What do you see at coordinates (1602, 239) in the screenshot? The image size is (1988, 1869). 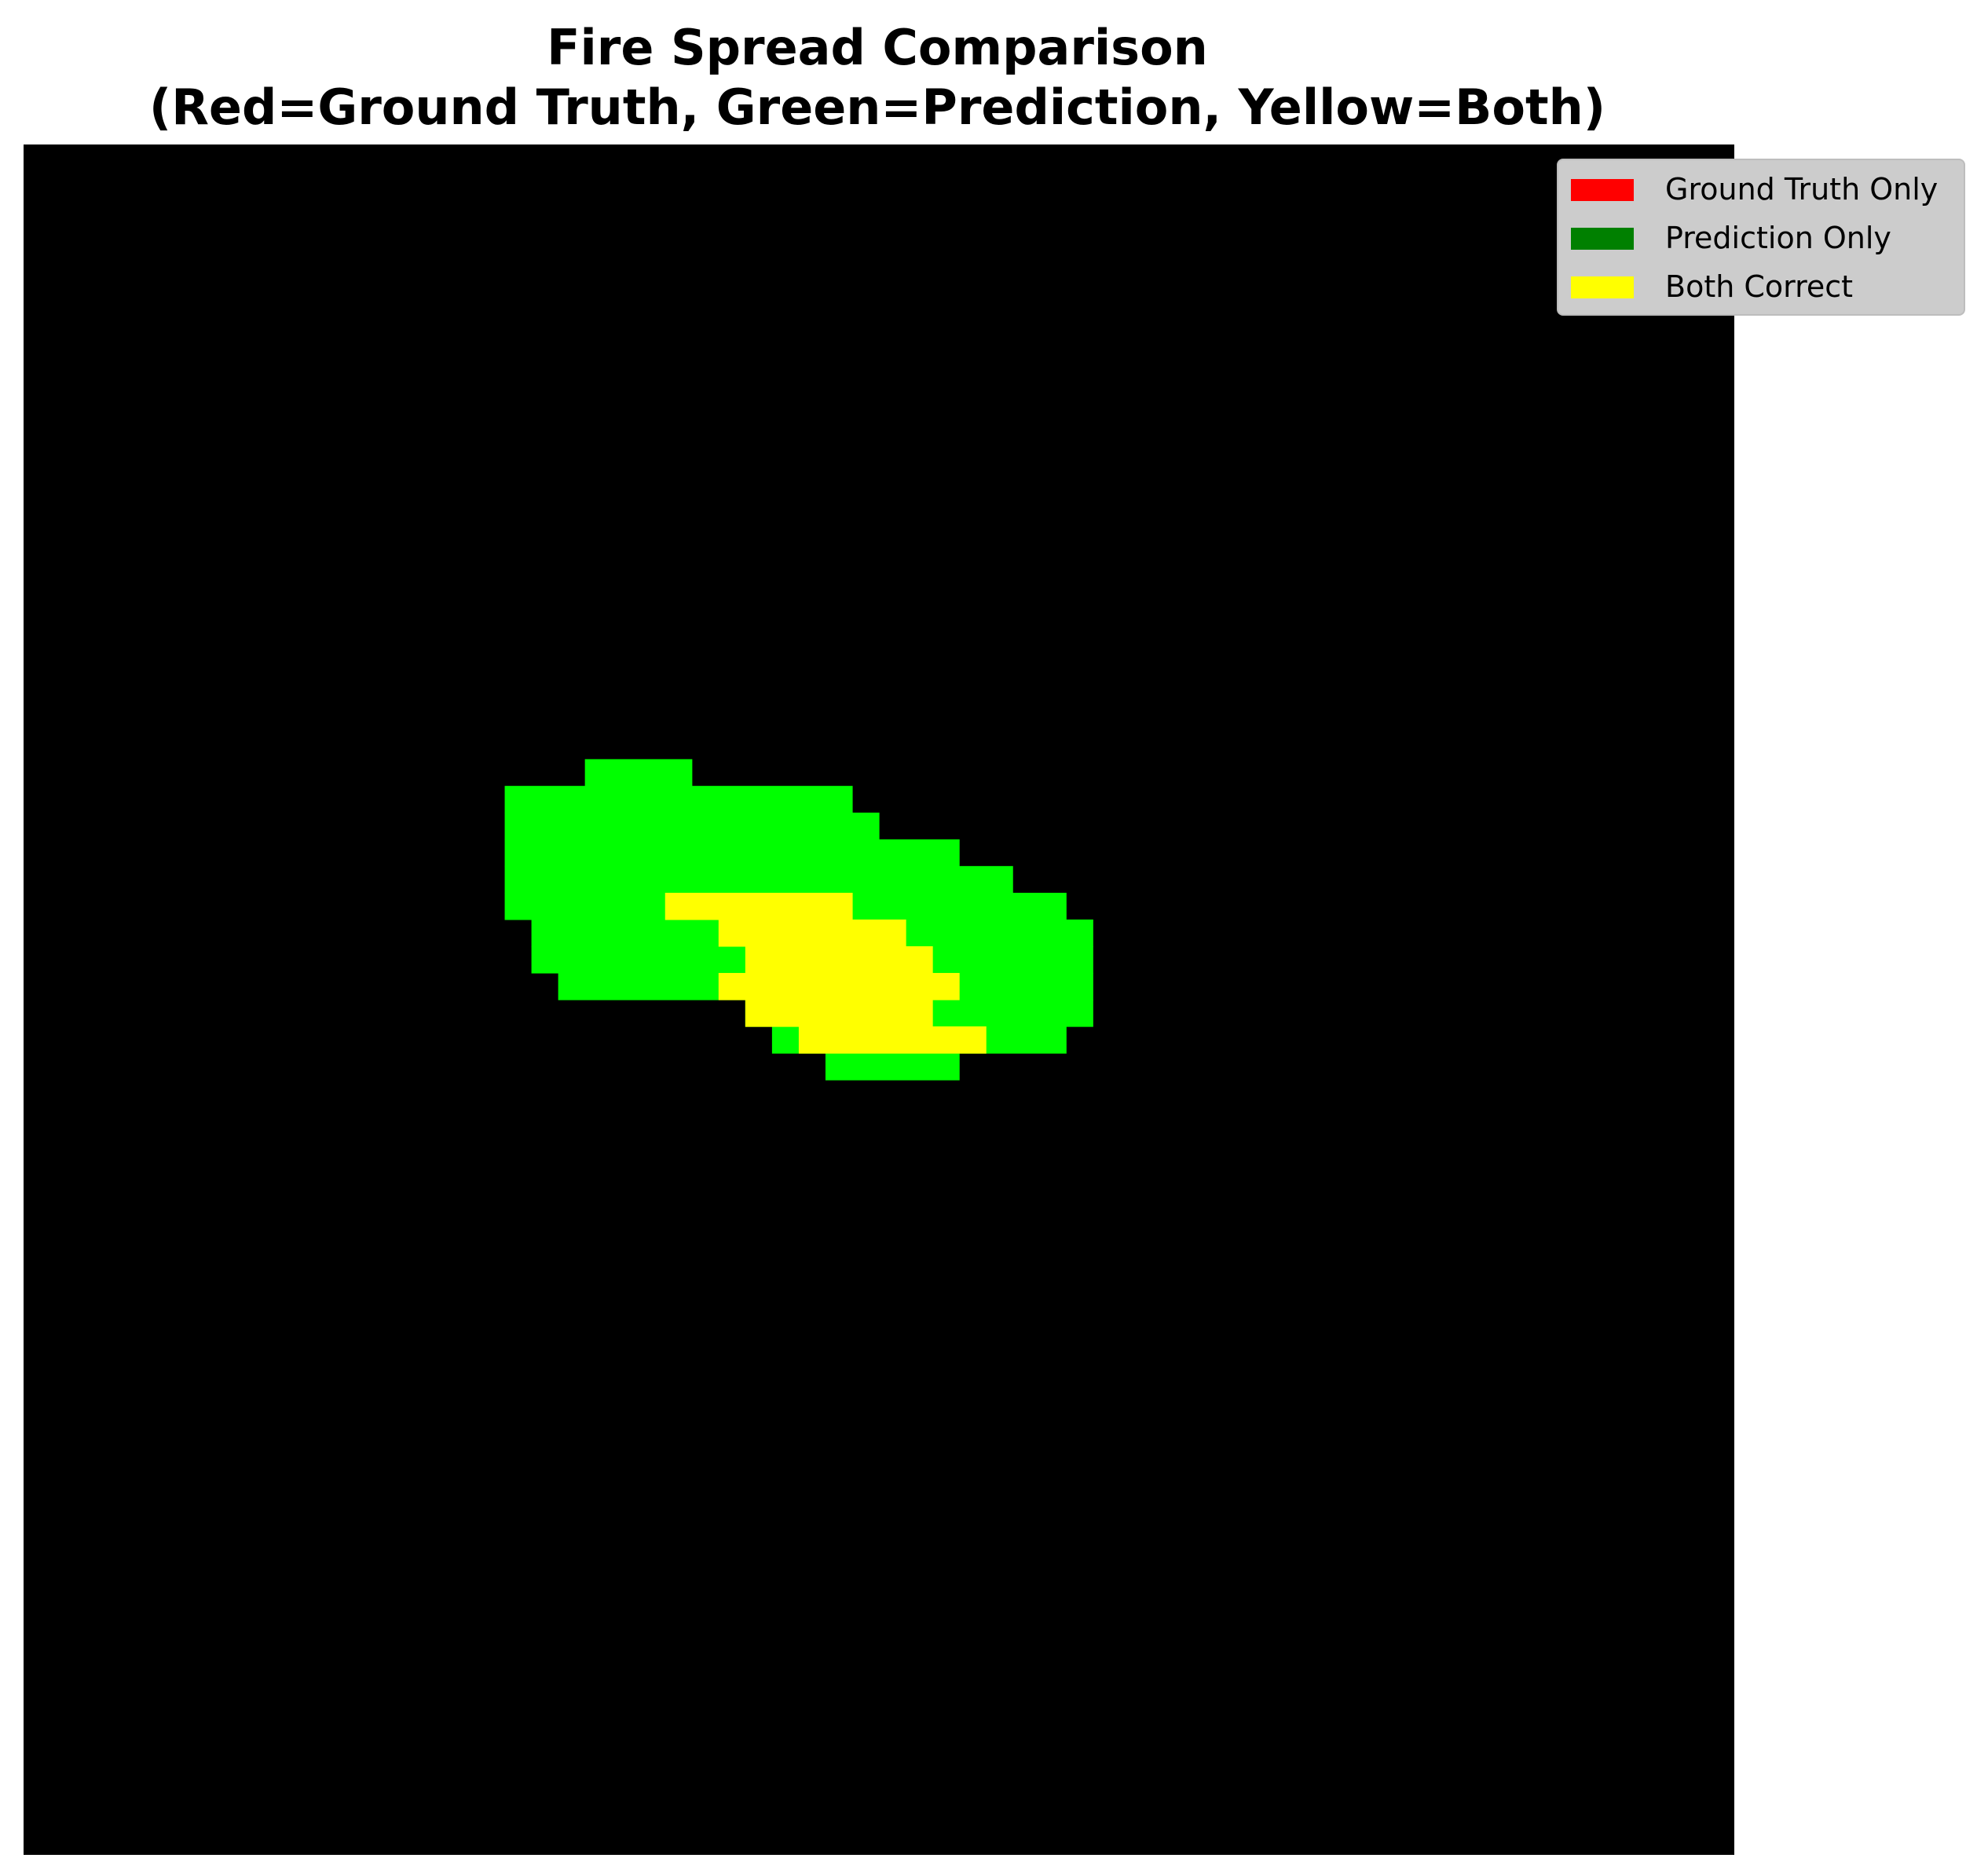 I see `legend-swatch-prediction` at bounding box center [1602, 239].